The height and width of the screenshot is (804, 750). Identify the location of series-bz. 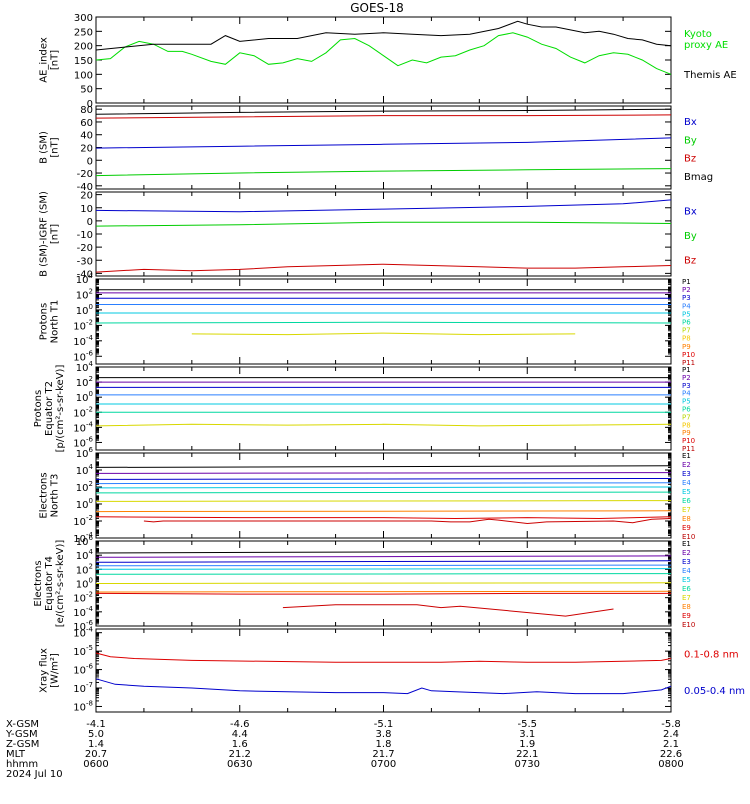
(383, 116).